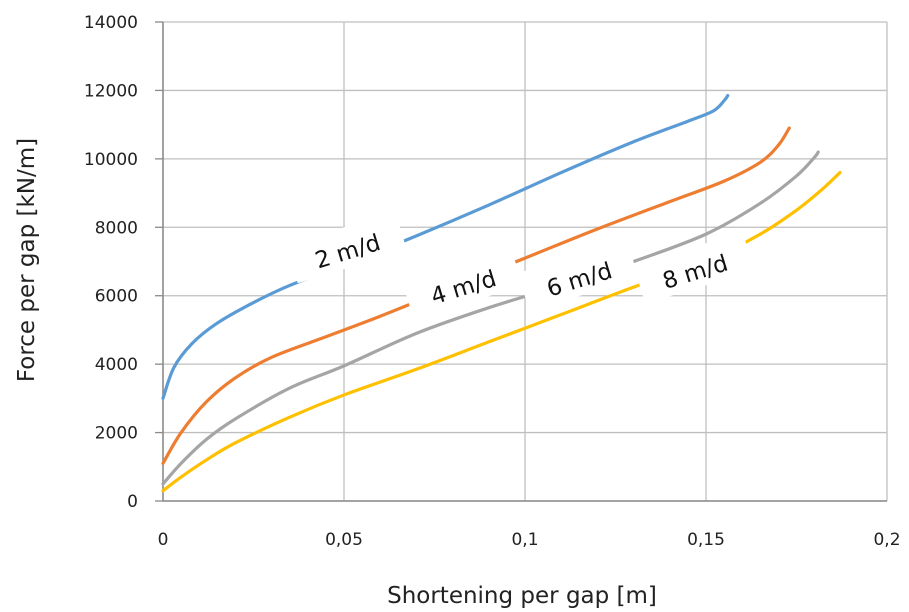 The height and width of the screenshot is (612, 909). I want to click on y-axis-title: Force per gap [kN/m], so click(27, 260).